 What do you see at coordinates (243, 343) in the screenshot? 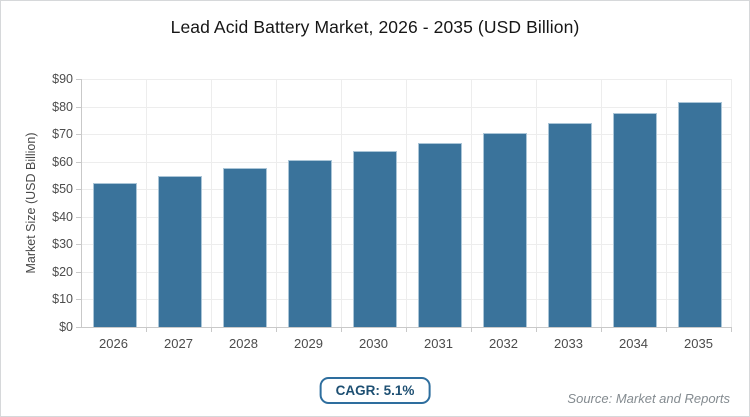
I see `x-tick-label: 2028` at bounding box center [243, 343].